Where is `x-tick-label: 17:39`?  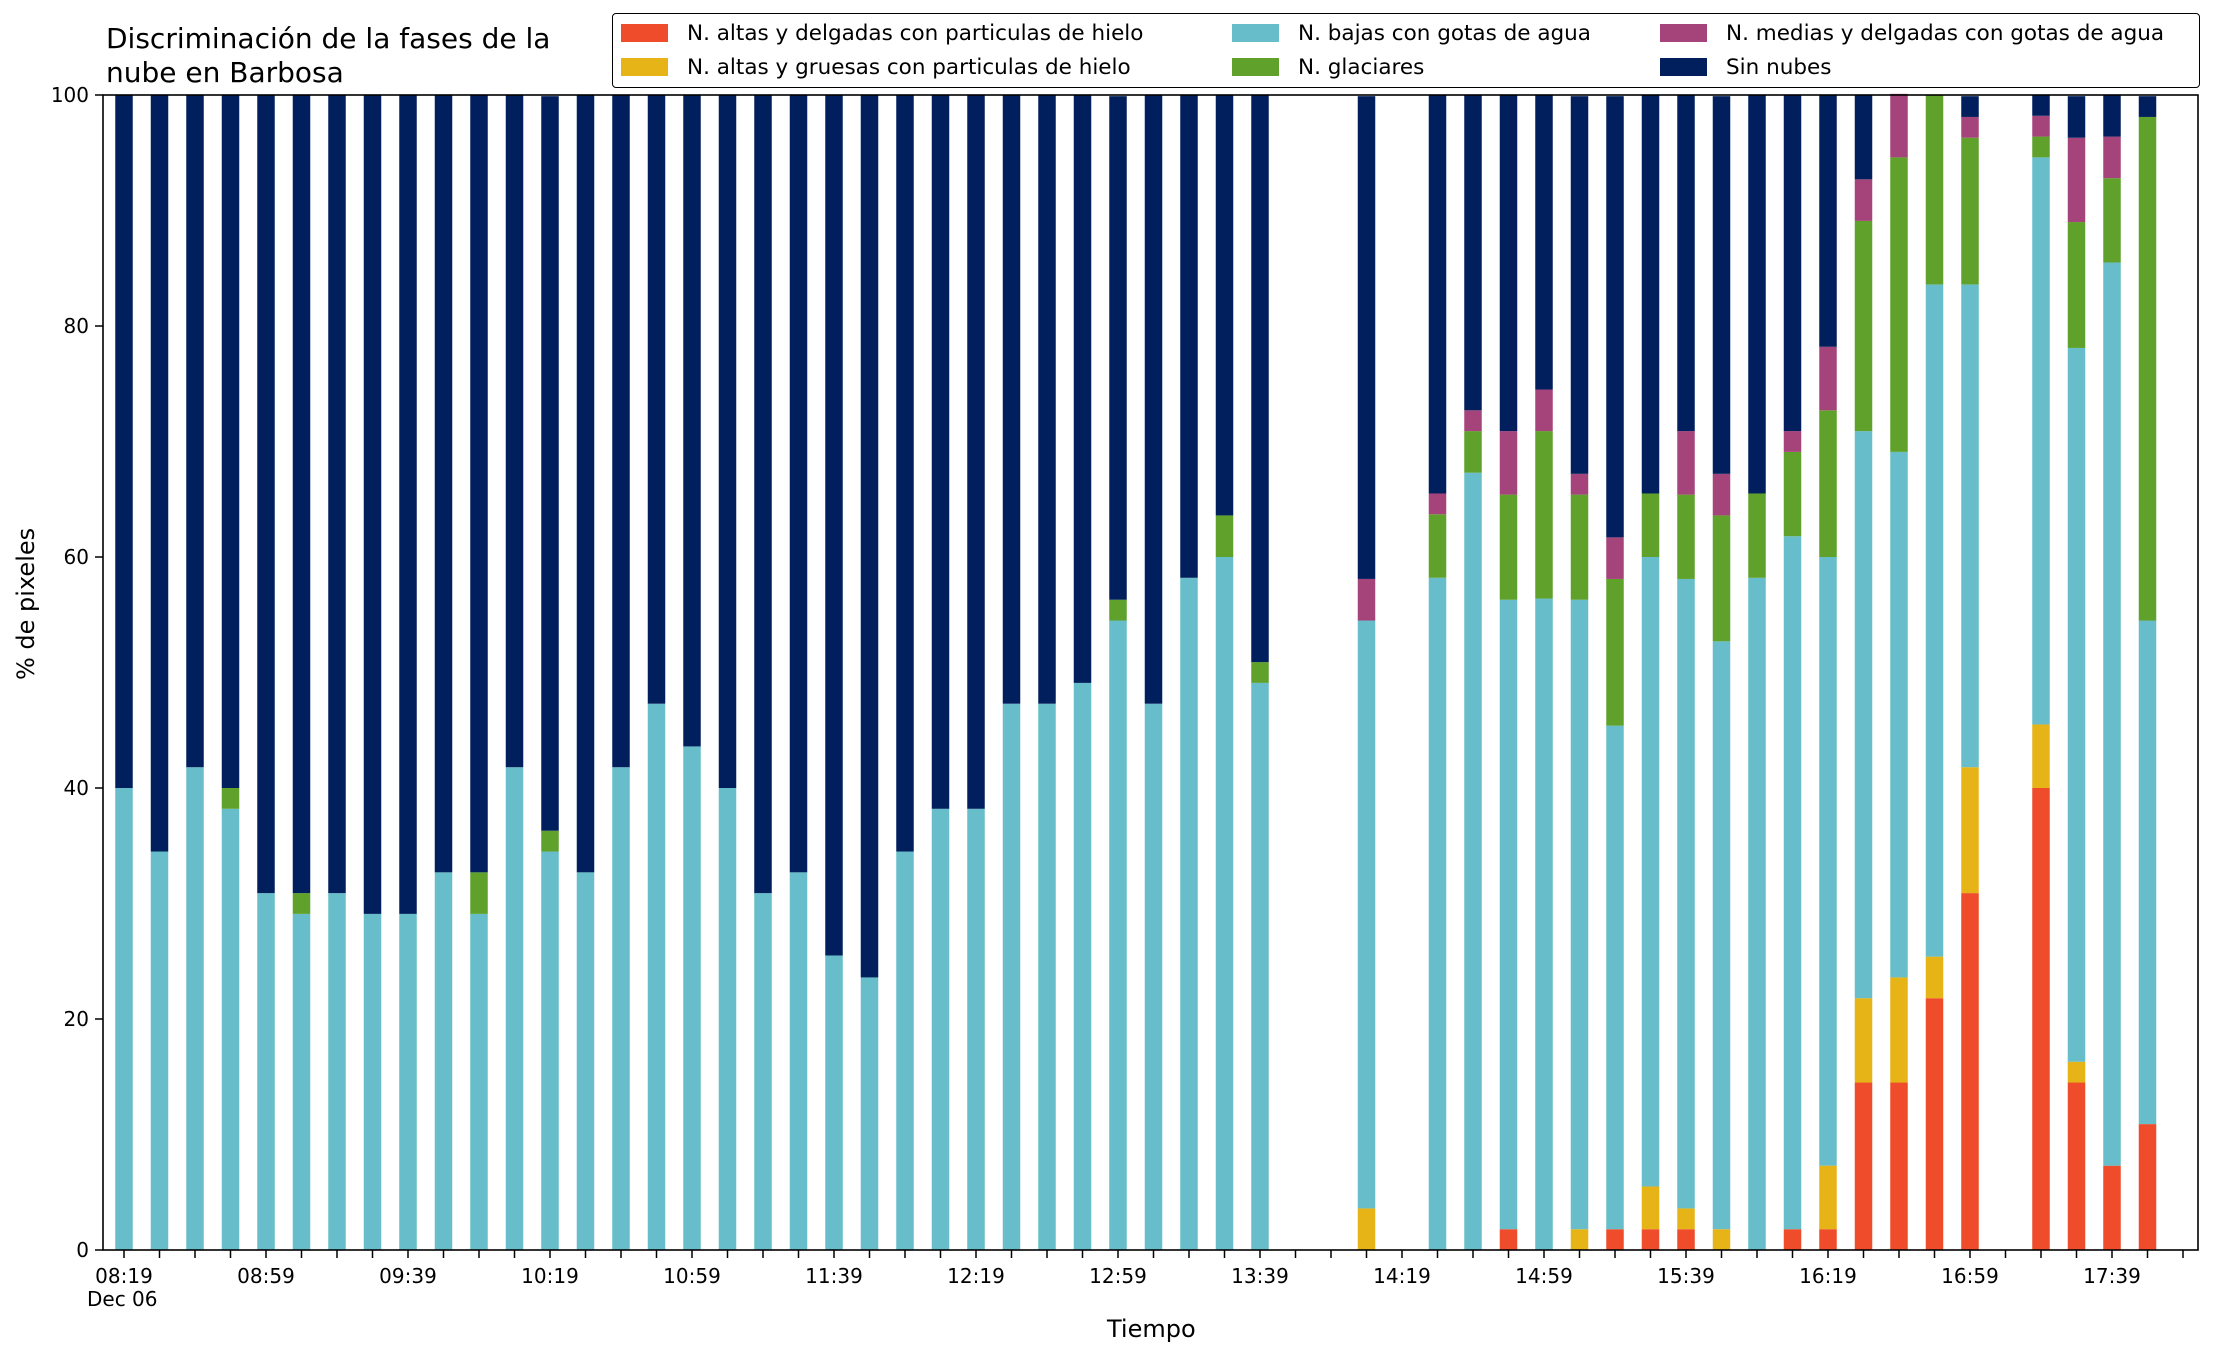
x-tick-label: 17:39 is located at coordinates (2112, 1276).